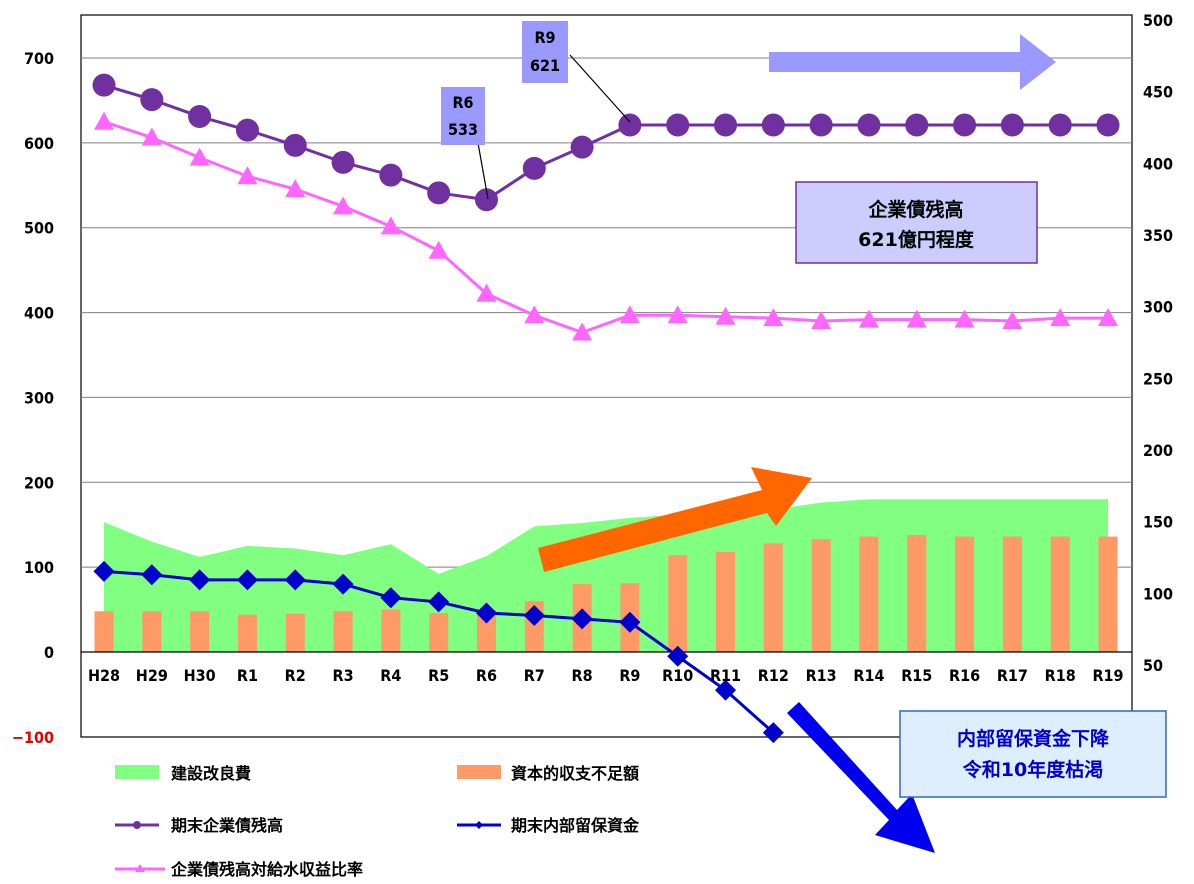 The image size is (1194, 884). Describe the element at coordinates (104, 631) in the screenshot. I see `bar-H28` at that location.